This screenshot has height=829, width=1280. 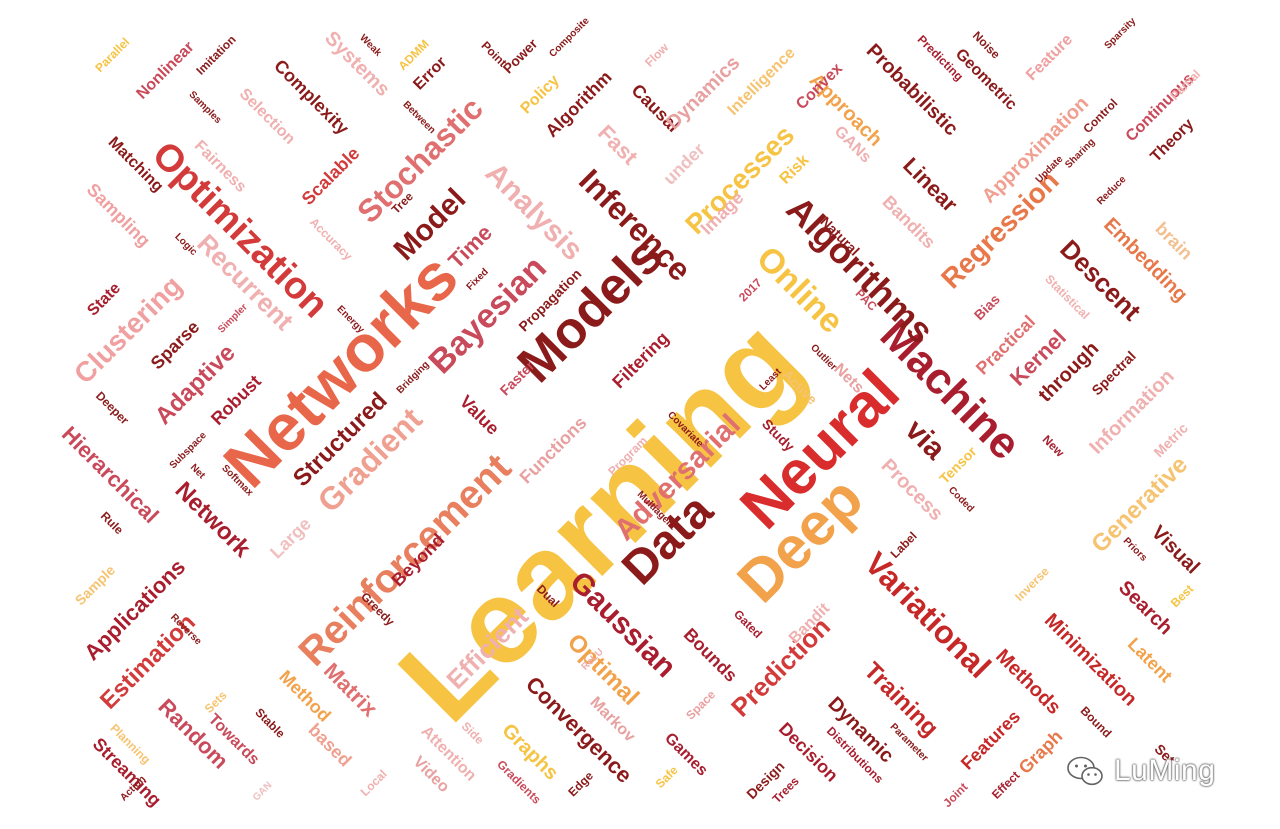 I want to click on cloud-word: Algorithms, so click(x=860, y=269).